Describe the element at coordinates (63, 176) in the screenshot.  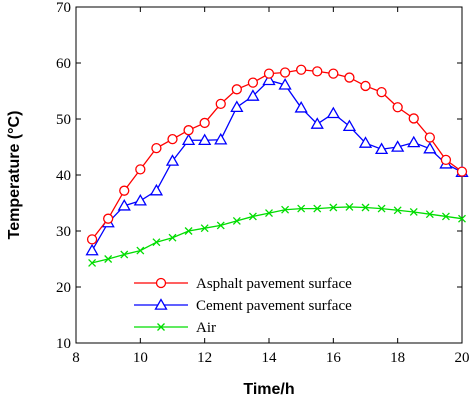
I see `y-tick-label: 40` at that location.